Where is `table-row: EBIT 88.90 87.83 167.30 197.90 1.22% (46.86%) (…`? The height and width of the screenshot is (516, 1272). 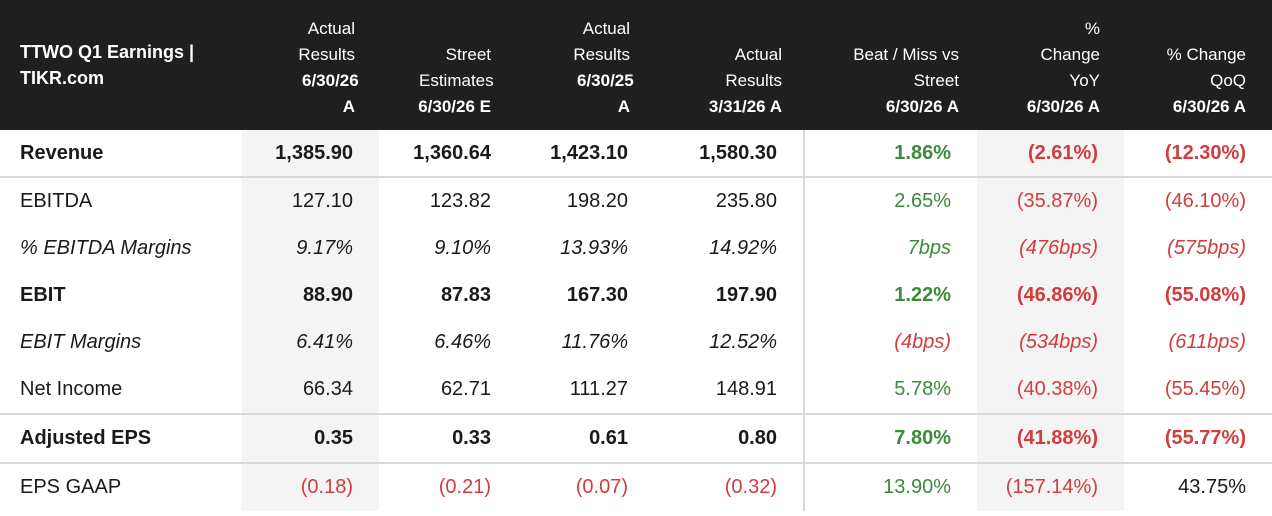 table-row: EBIT 88.90 87.83 167.30 197.90 1.22% (46.86%) (… is located at coordinates (636, 295).